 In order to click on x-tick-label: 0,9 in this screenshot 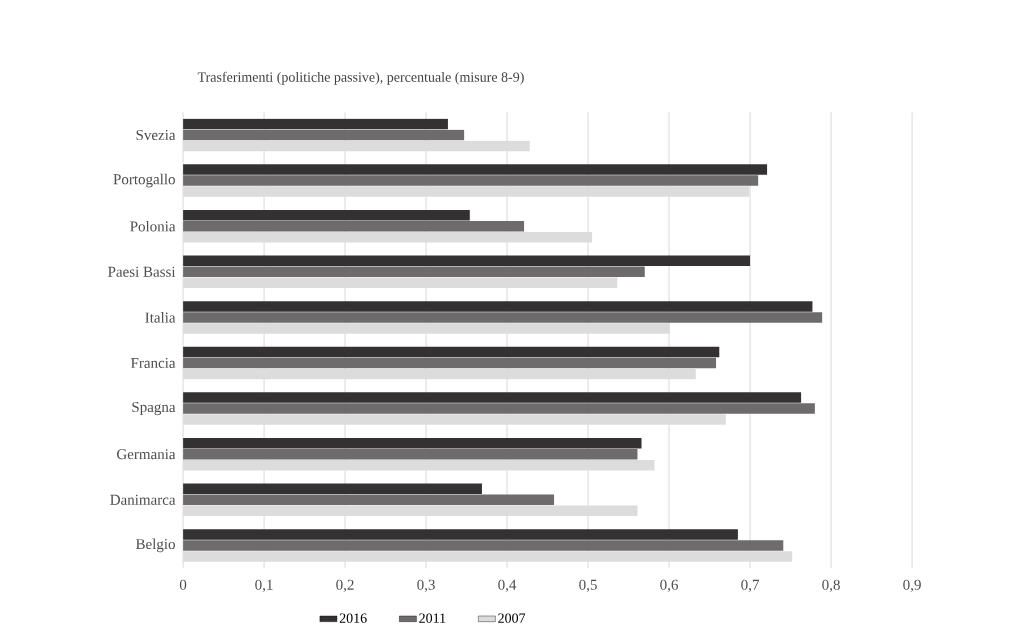, I will do `click(912, 585)`.